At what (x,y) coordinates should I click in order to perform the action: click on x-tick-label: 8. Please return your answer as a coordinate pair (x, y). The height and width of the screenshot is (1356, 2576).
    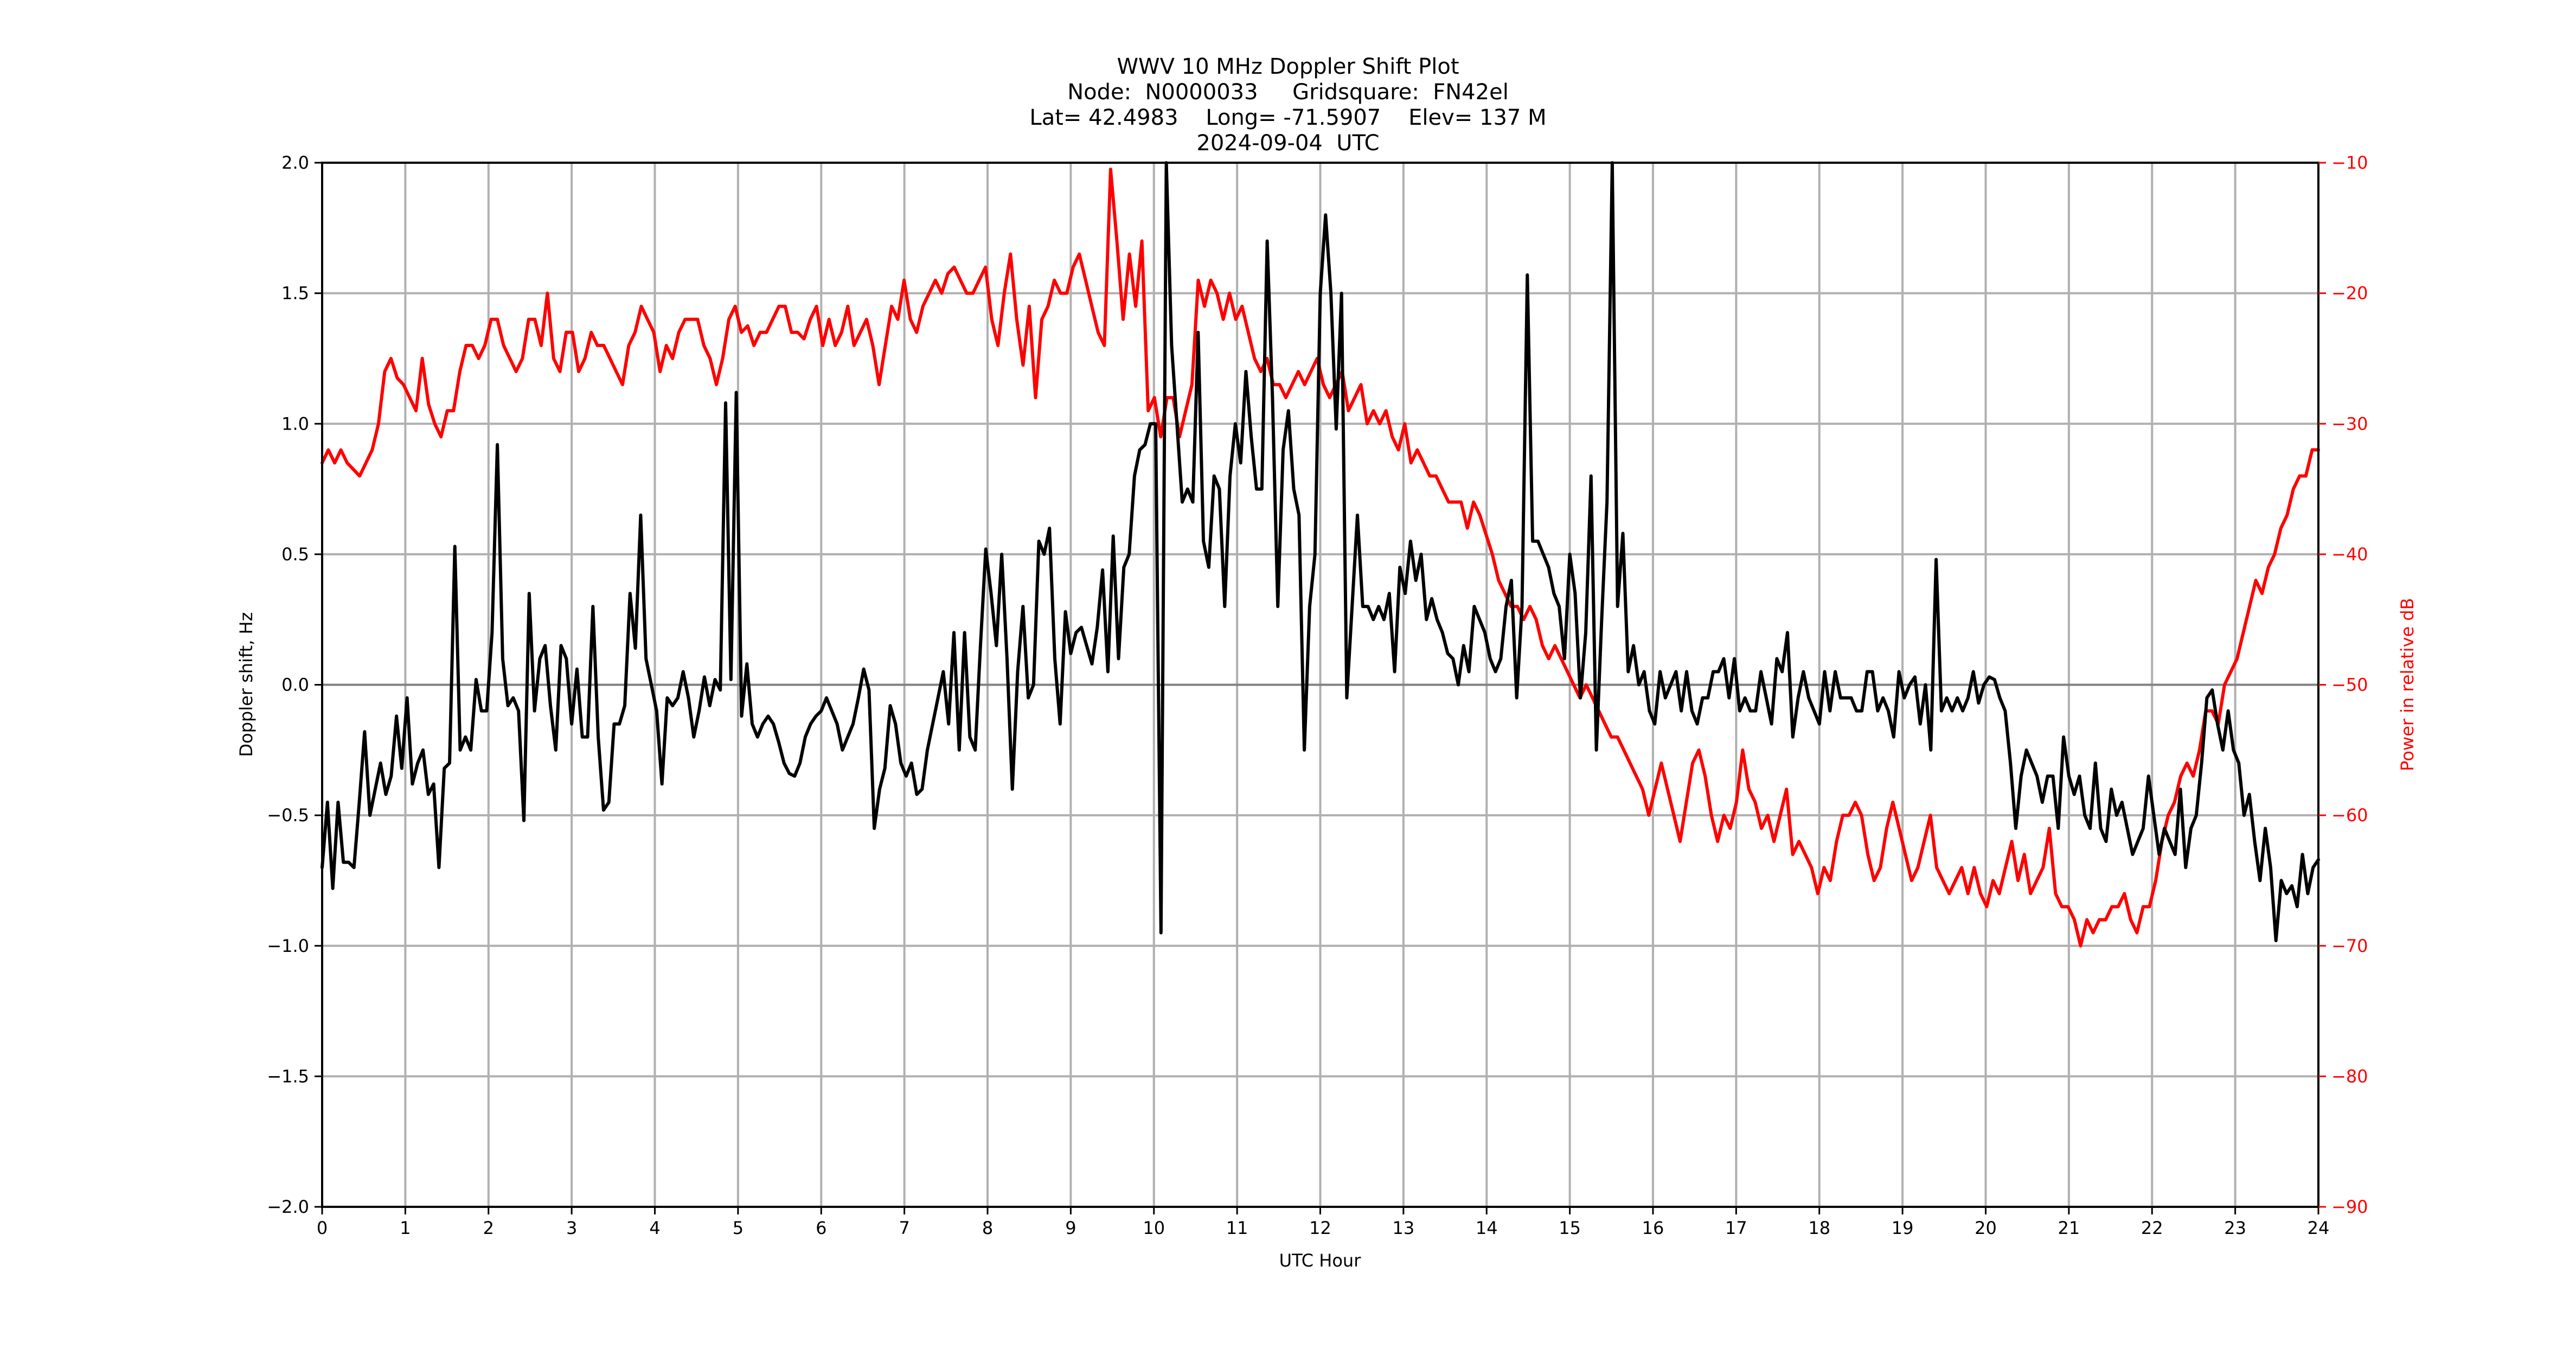
    Looking at the image, I should click on (987, 1228).